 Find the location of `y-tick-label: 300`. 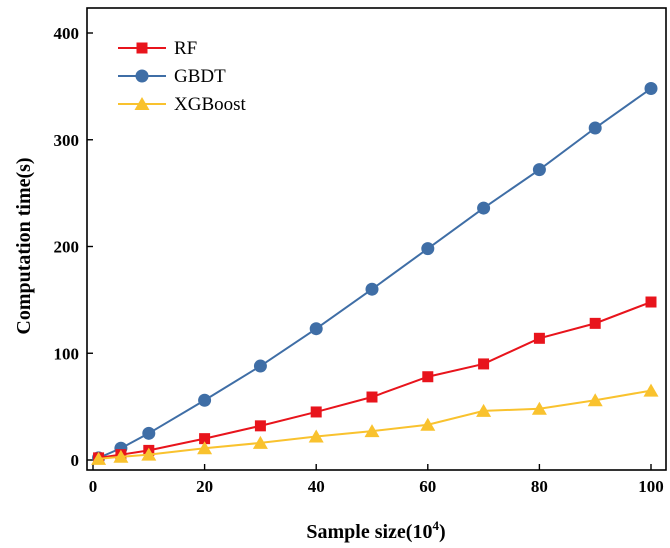

y-tick-label: 300 is located at coordinates (67, 140).